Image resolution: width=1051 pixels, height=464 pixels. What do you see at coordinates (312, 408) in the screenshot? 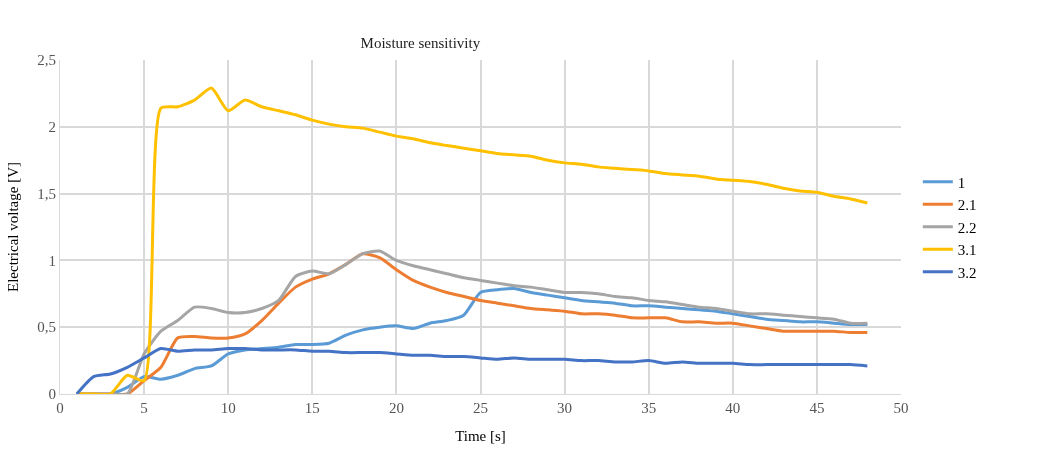
I see `x-tick-label: 15` at bounding box center [312, 408].